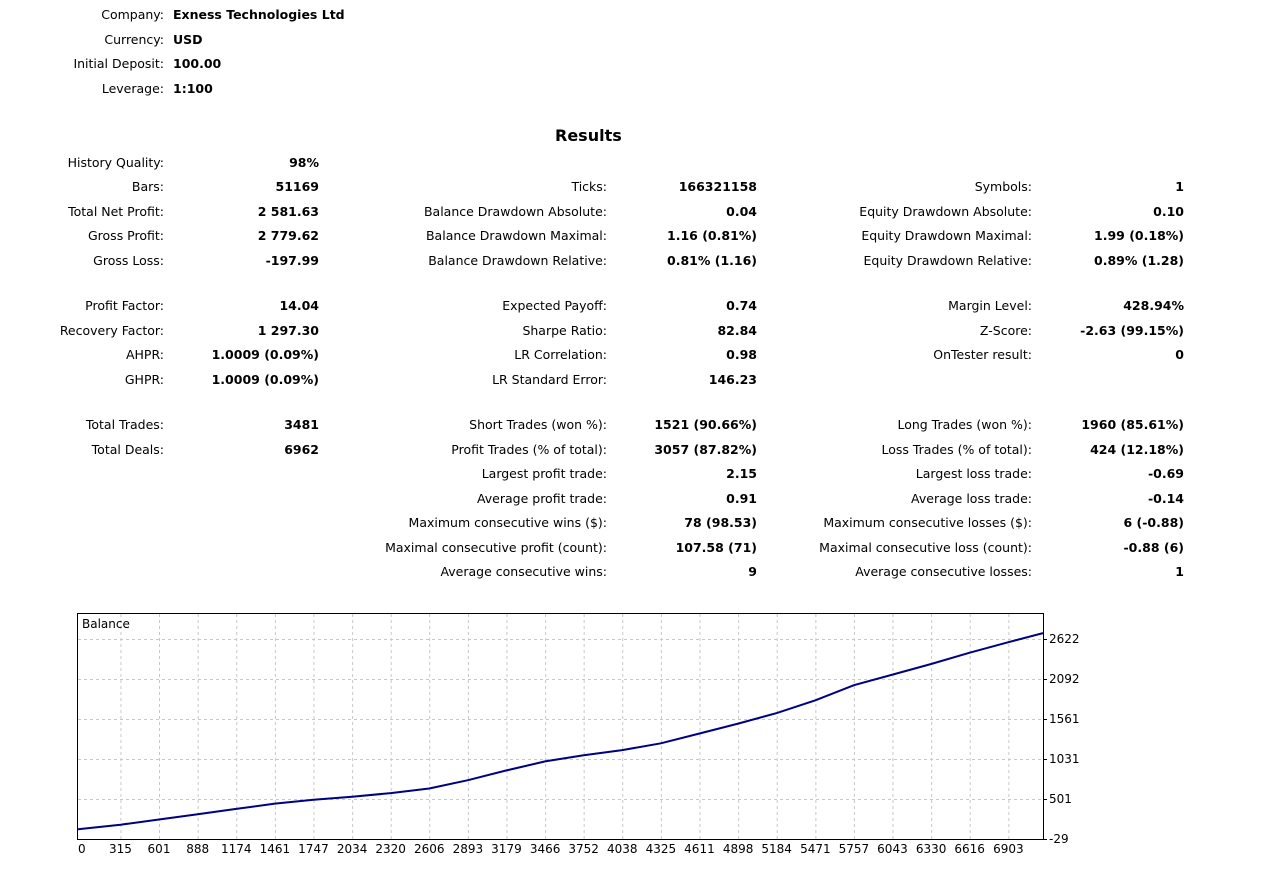 This screenshot has height=880, width=1265. Describe the element at coordinates (1061, 739) in the screenshot. I see `y-axis-ticks: 2622 2092 1561 1031 501 -29` at that location.